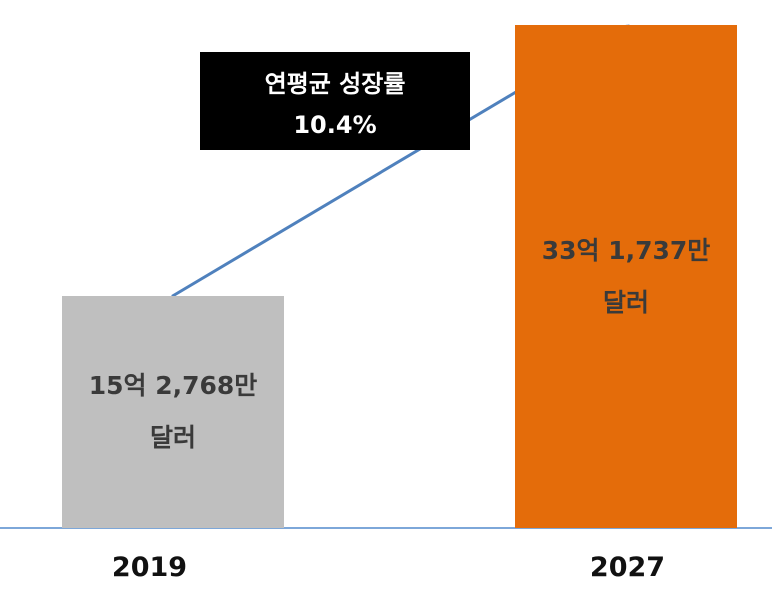 Image resolution: width=772 pixels, height=591 pixels. What do you see at coordinates (627, 567) in the screenshot?
I see `x-tick-label: 2027` at bounding box center [627, 567].